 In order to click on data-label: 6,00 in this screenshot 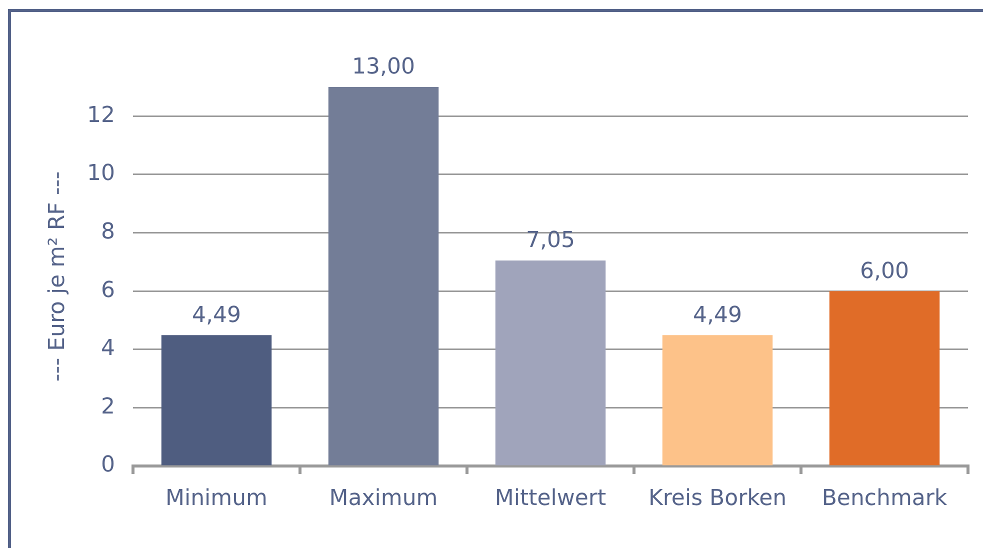, I will do `click(884, 271)`.